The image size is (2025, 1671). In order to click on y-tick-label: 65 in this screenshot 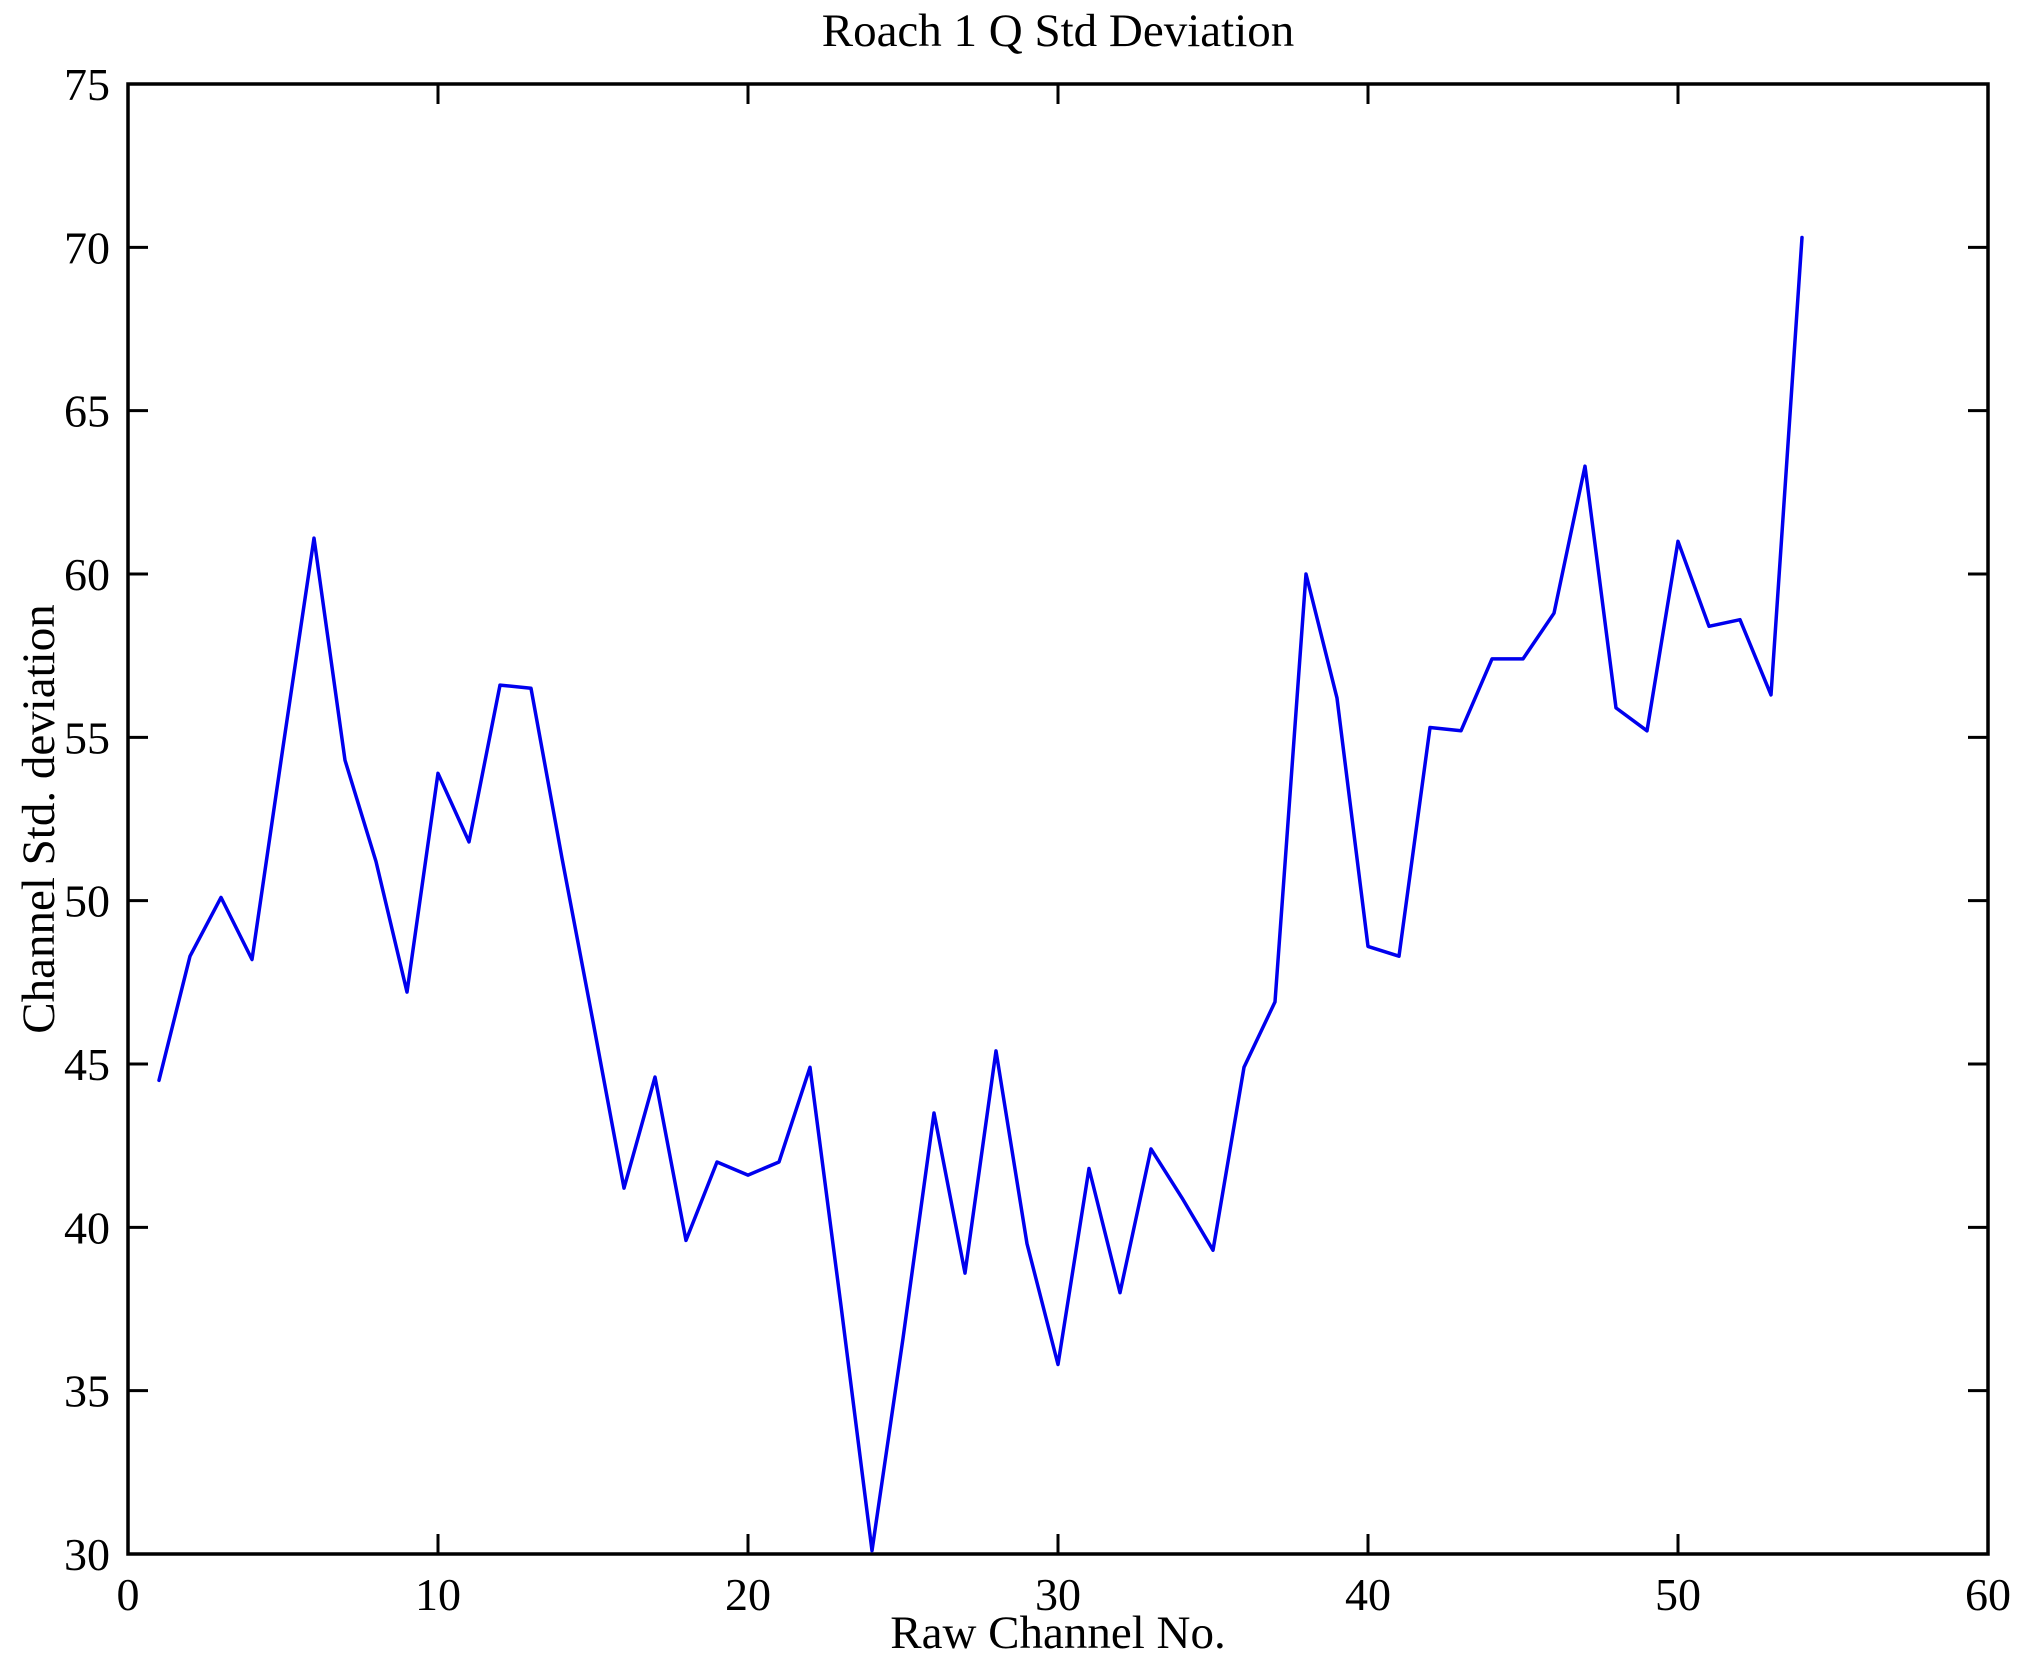, I will do `click(87, 411)`.